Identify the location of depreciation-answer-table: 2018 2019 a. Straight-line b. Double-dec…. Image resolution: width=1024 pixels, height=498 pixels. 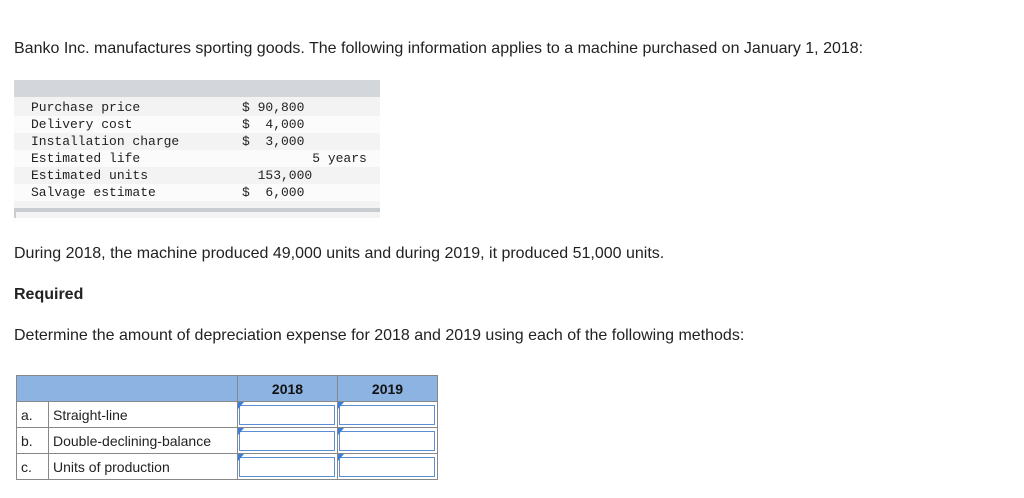
(227, 427).